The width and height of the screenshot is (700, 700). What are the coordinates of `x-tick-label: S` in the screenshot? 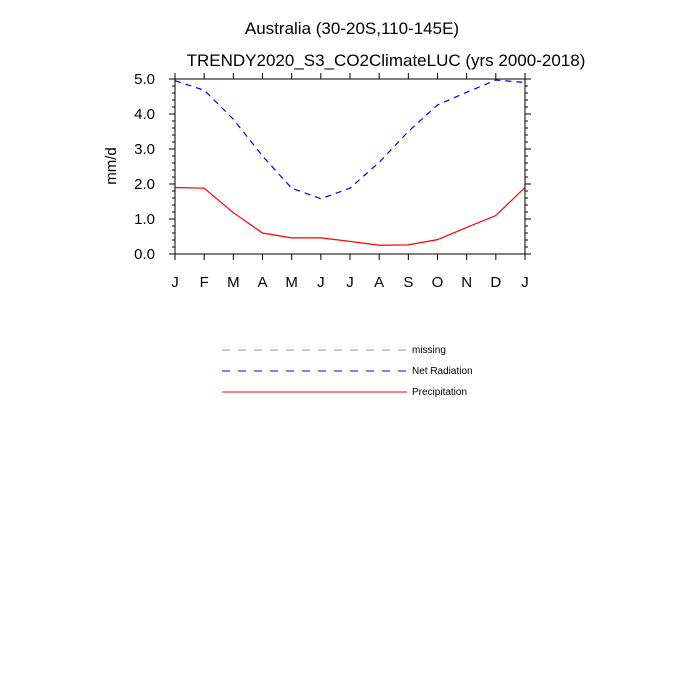 It's located at (408, 282).